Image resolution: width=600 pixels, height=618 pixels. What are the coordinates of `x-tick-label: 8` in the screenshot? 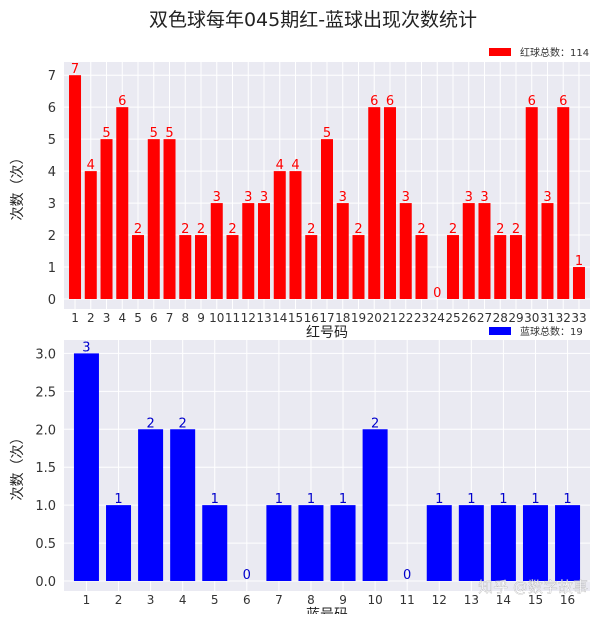 It's located at (185, 318).